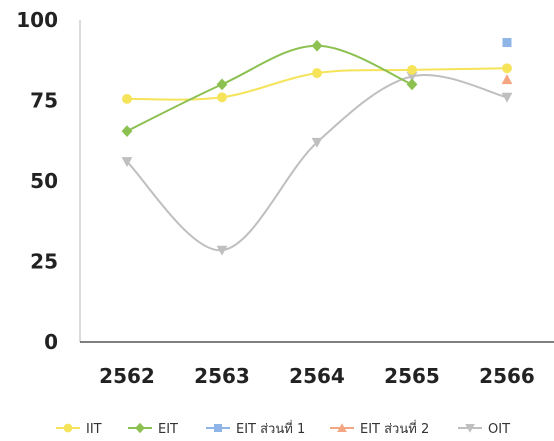  What do you see at coordinates (499, 429) in the screenshot?
I see `legend-label: OIT` at bounding box center [499, 429].